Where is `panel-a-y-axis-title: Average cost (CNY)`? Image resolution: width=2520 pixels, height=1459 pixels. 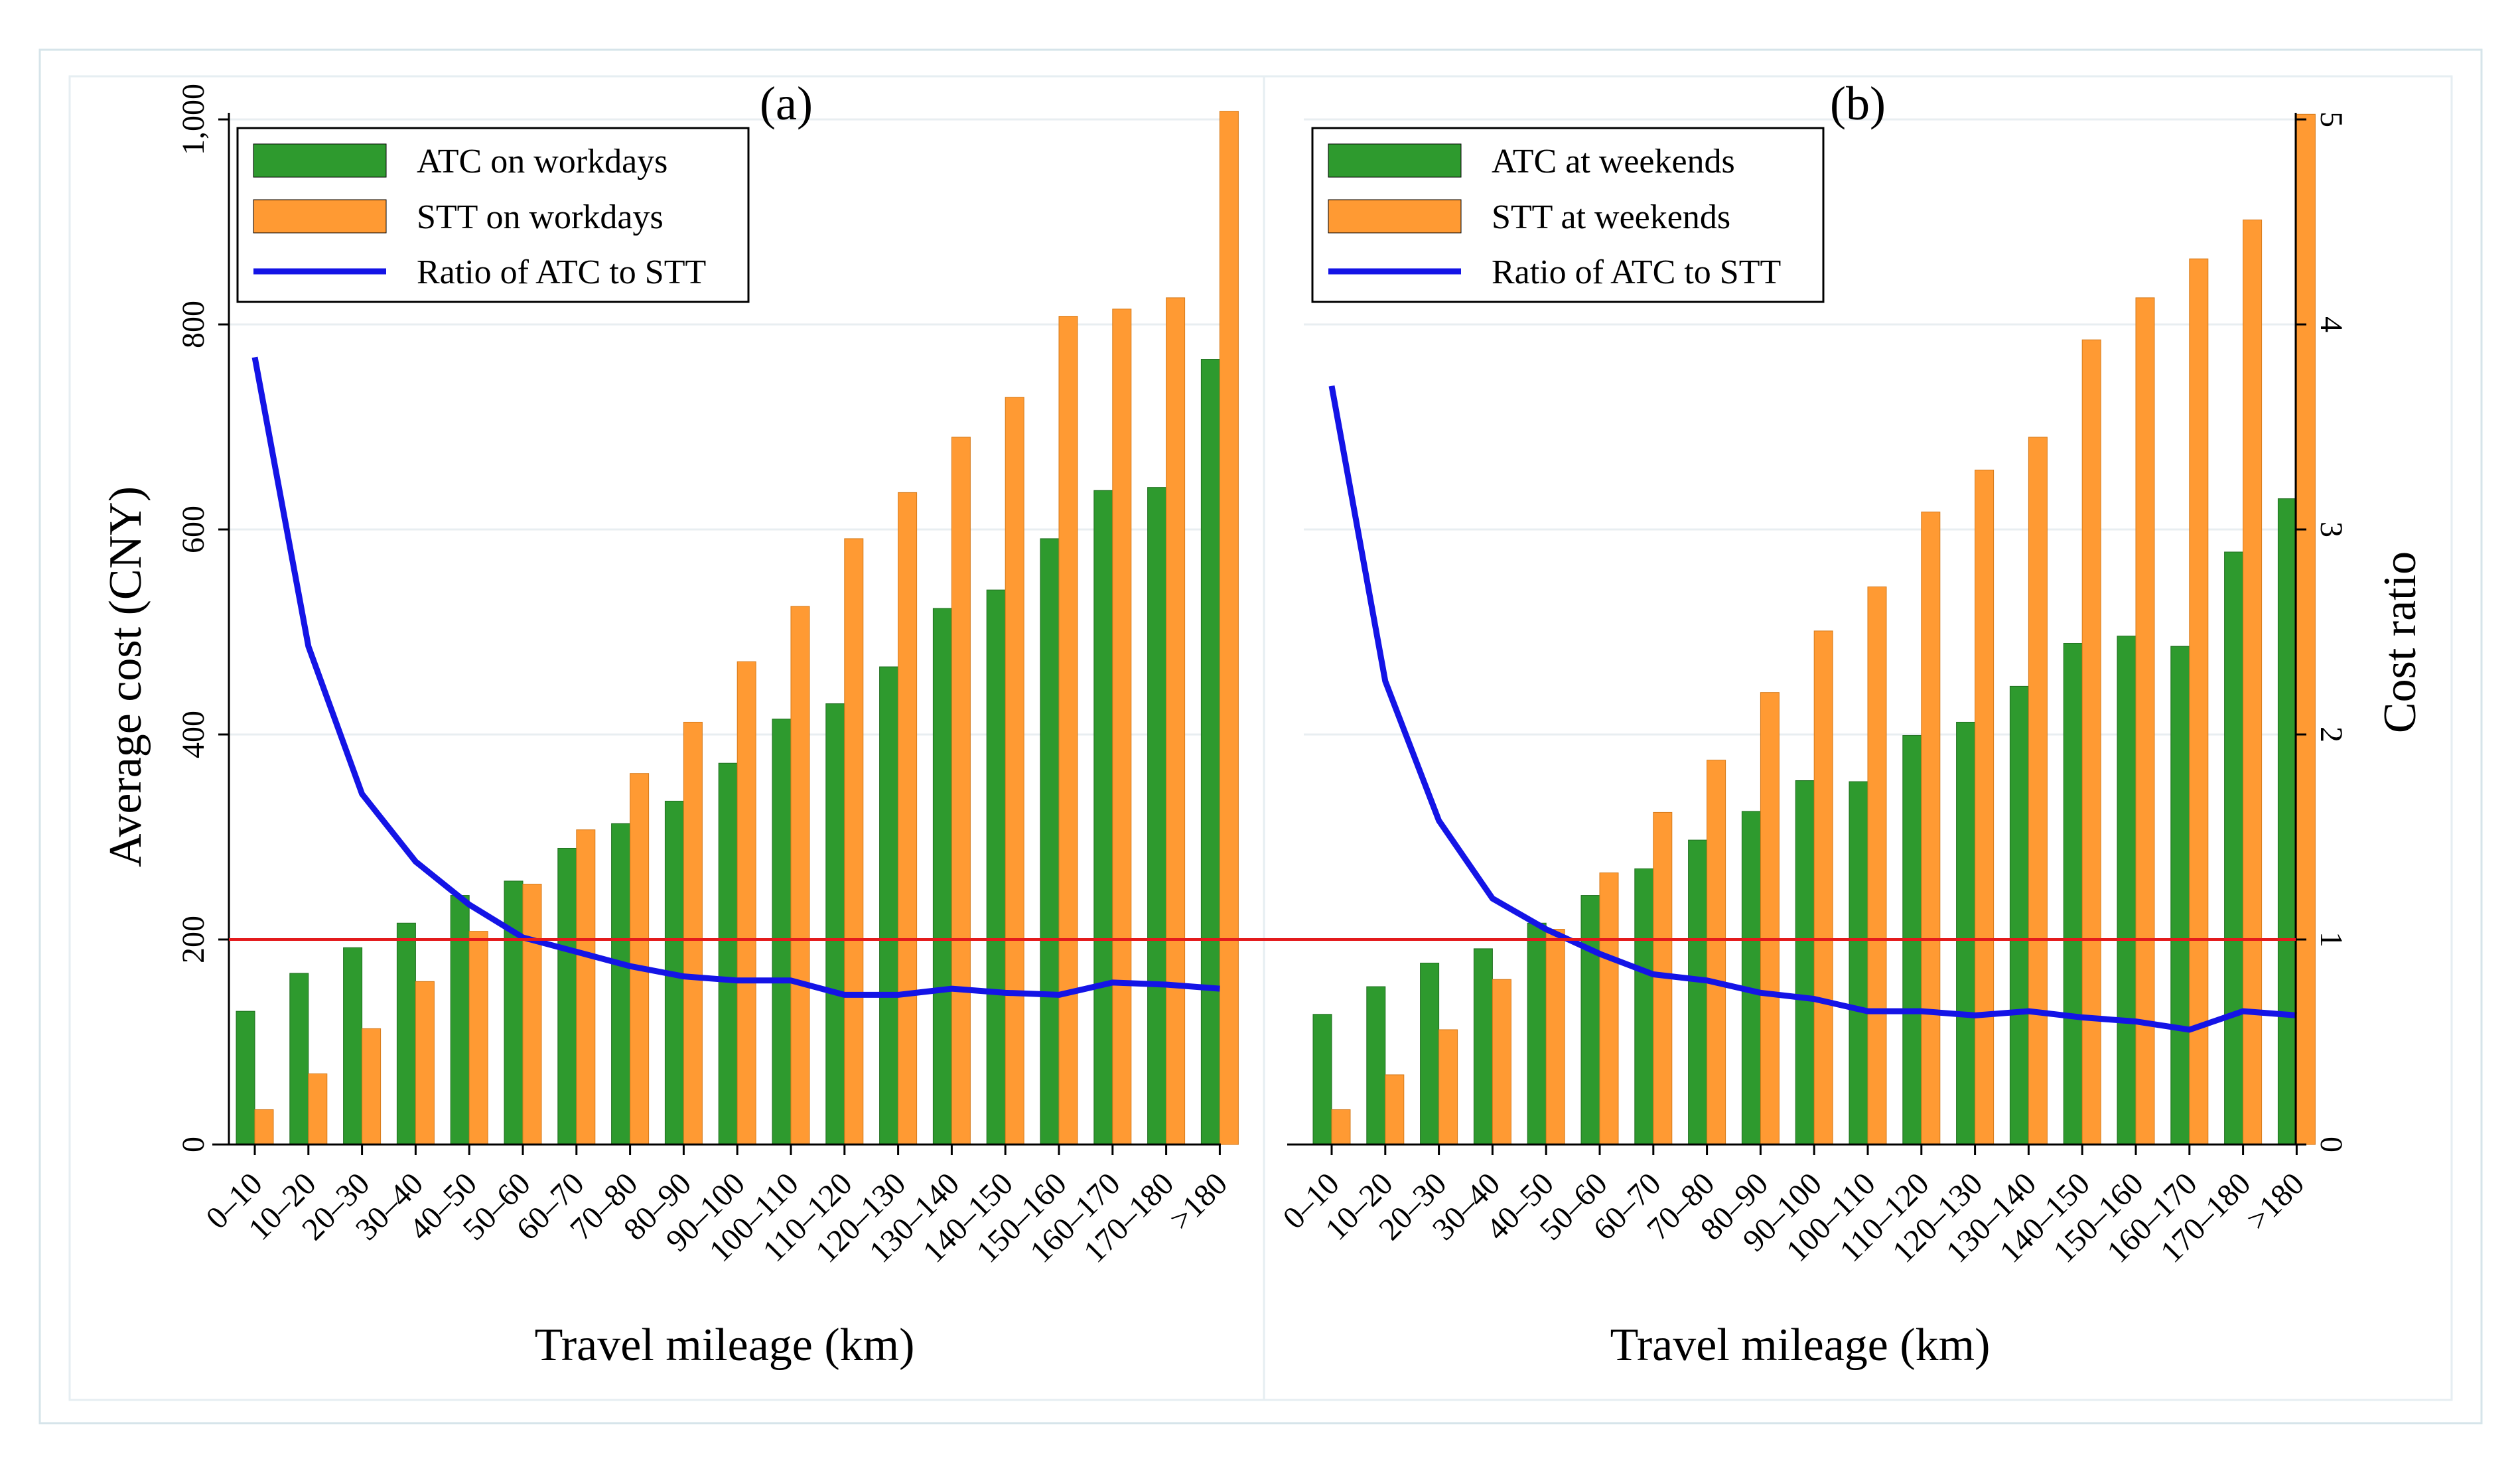
panel-a-y-axis-title: Average cost (CNY) is located at coordinates (125, 676).